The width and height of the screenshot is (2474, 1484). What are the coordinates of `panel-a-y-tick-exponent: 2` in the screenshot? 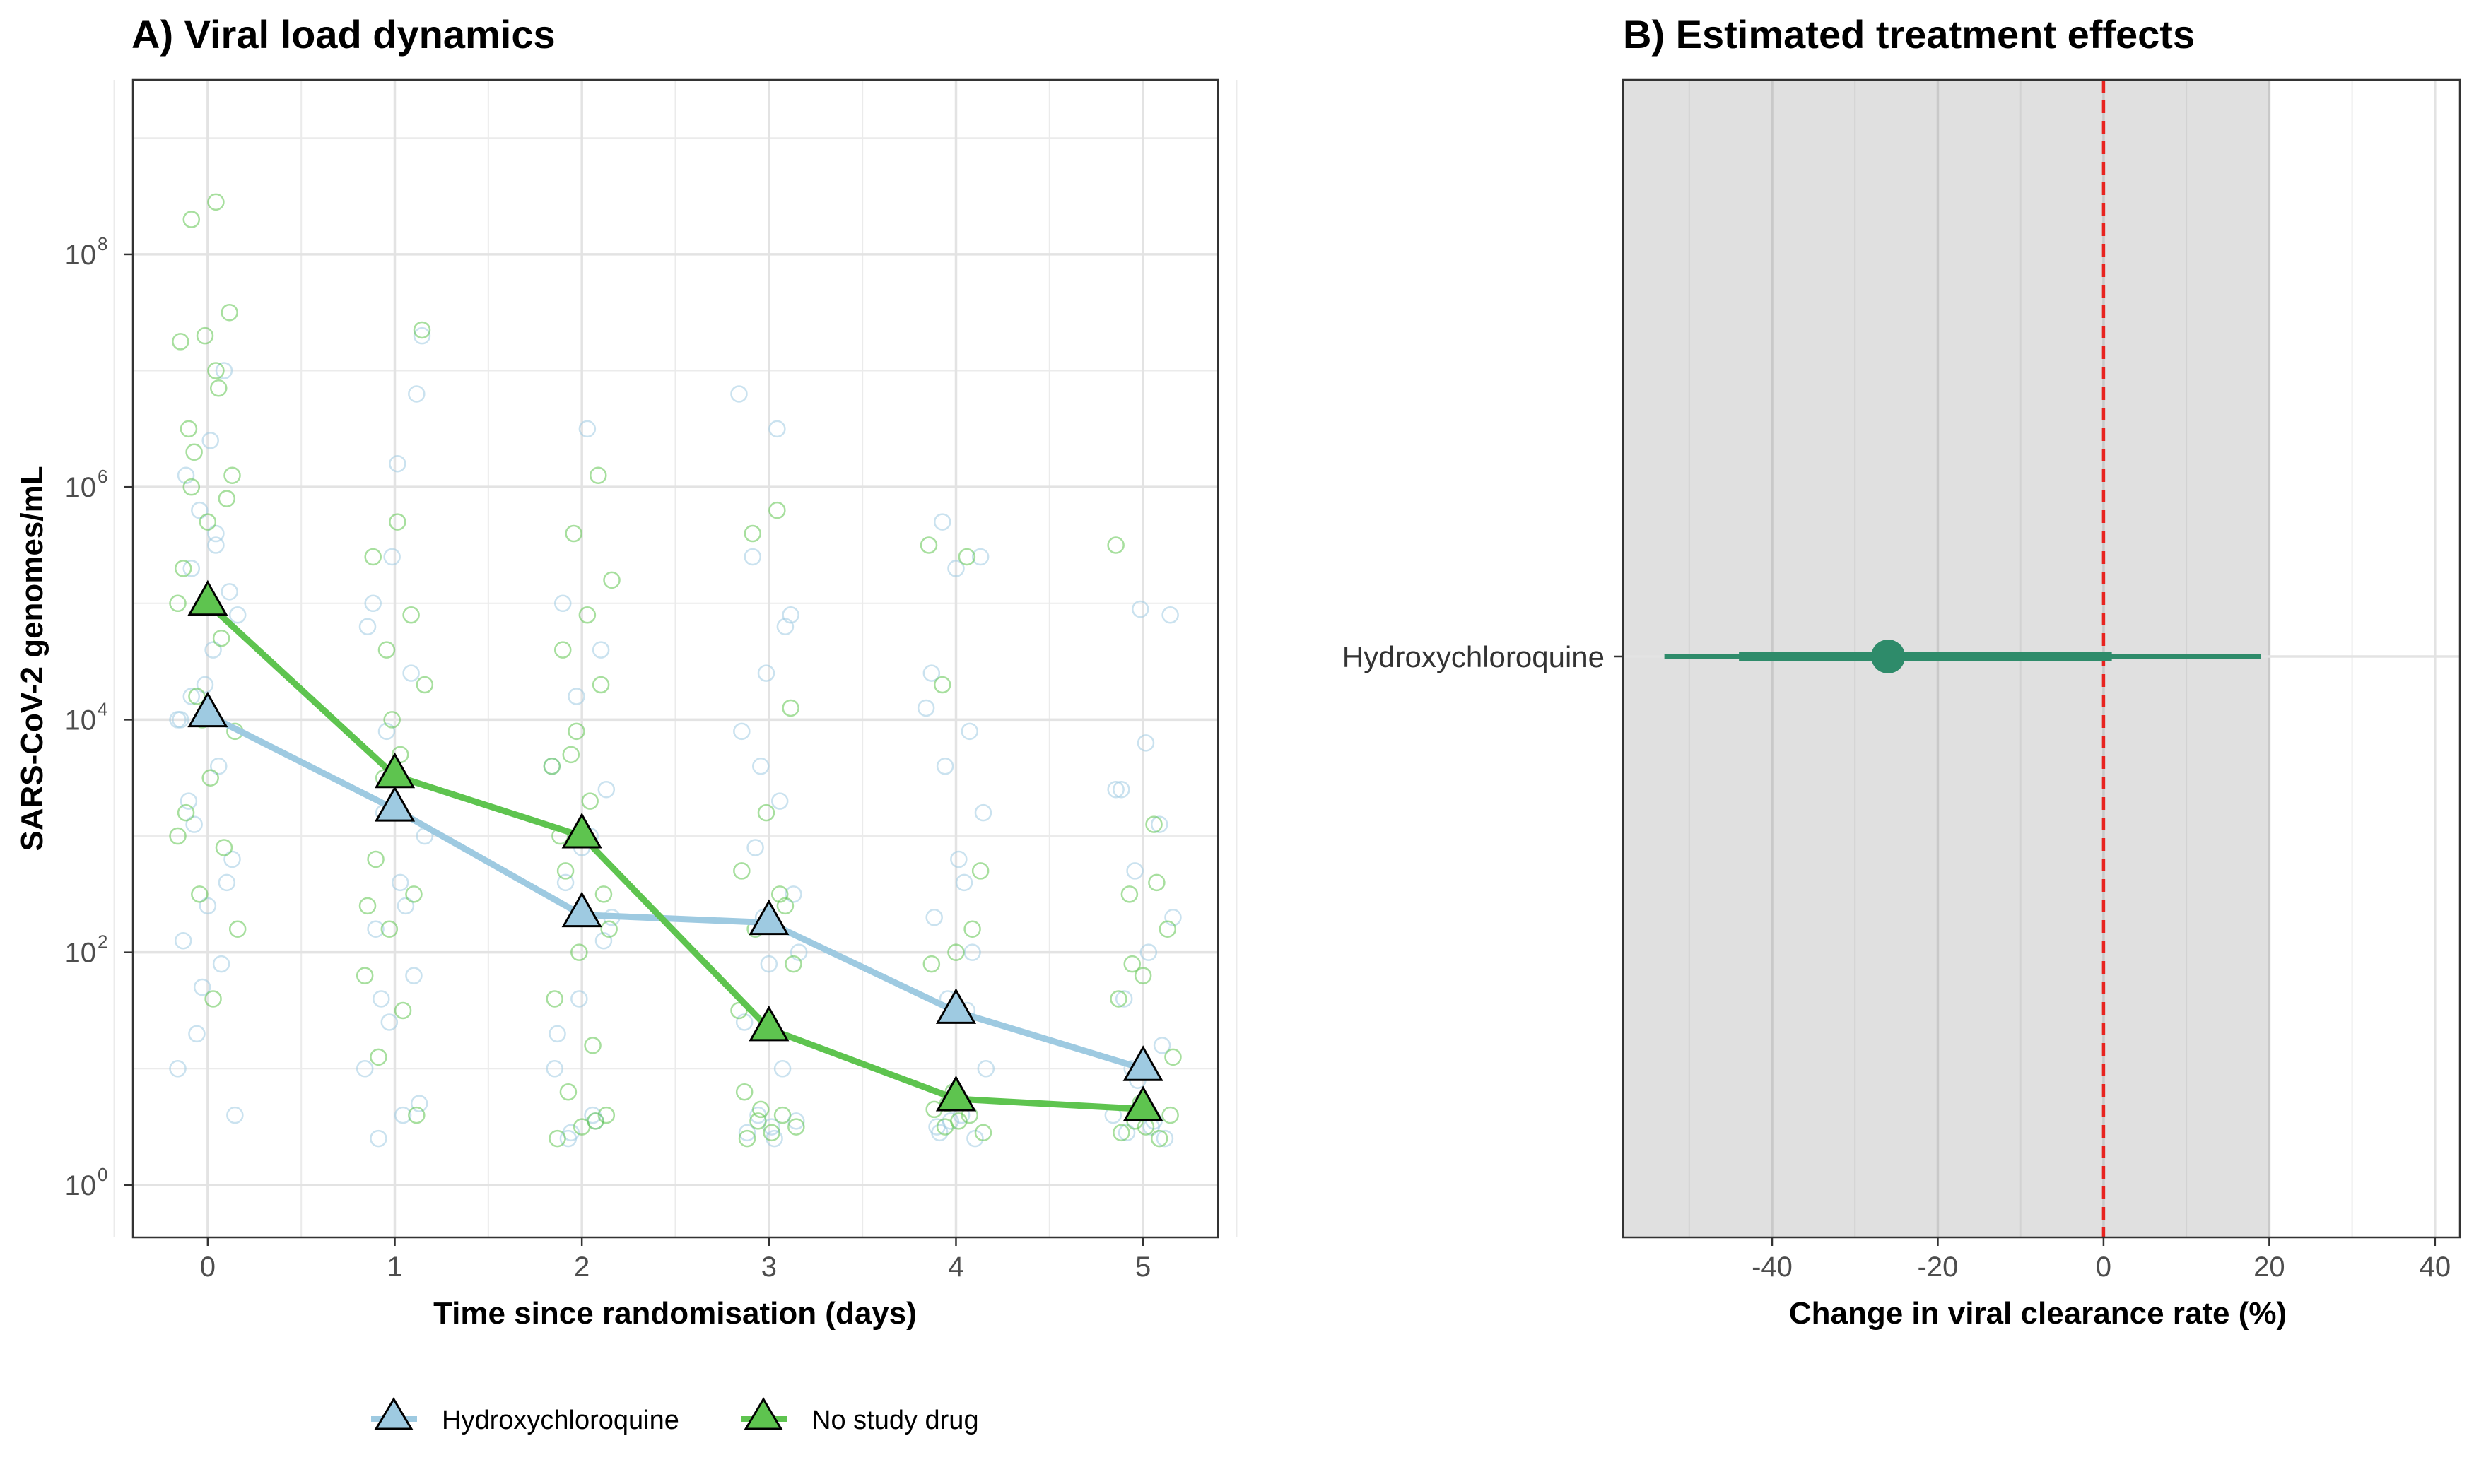 It's located at (103, 942).